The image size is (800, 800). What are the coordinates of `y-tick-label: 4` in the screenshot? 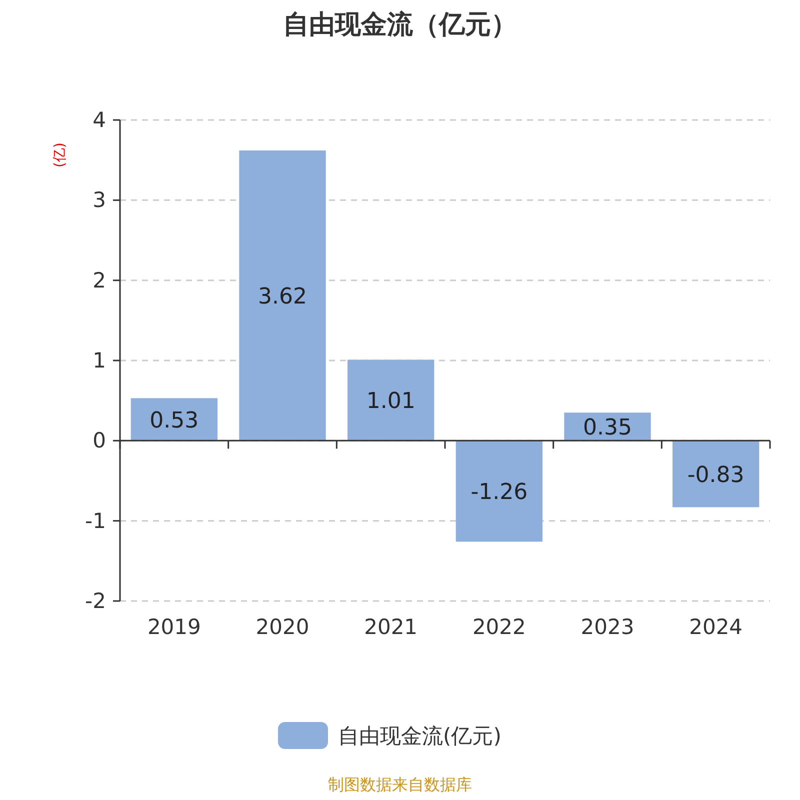 It's located at (99, 120).